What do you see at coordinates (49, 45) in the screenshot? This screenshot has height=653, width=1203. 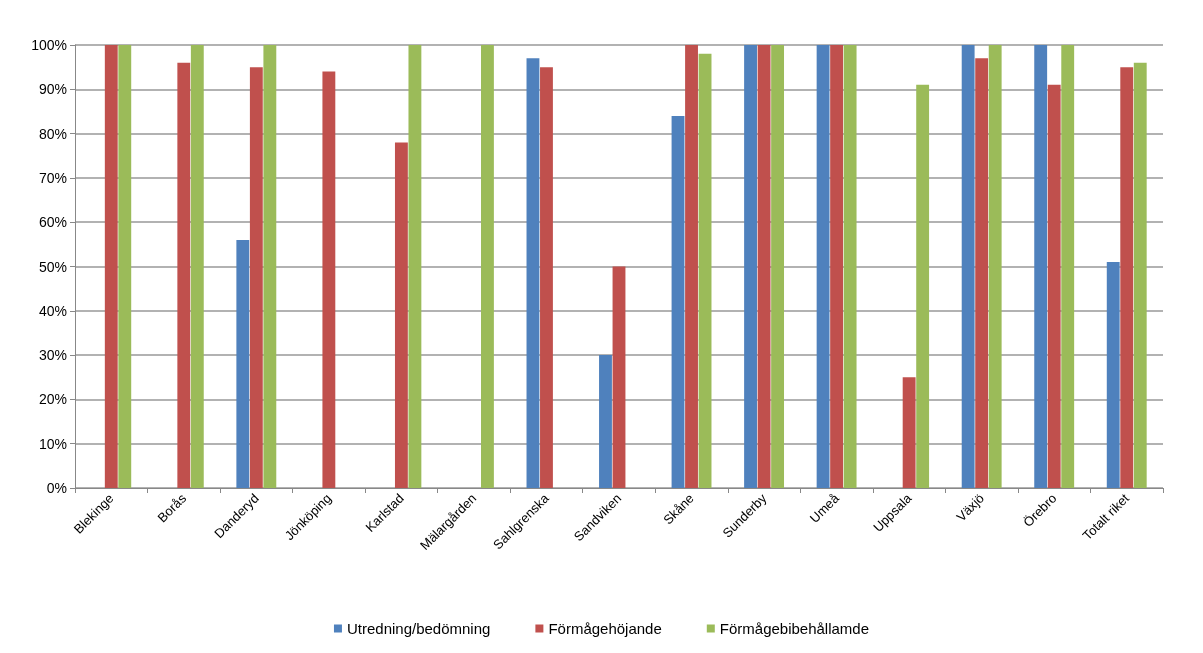 I see `y-tick-label: 100%` at bounding box center [49, 45].